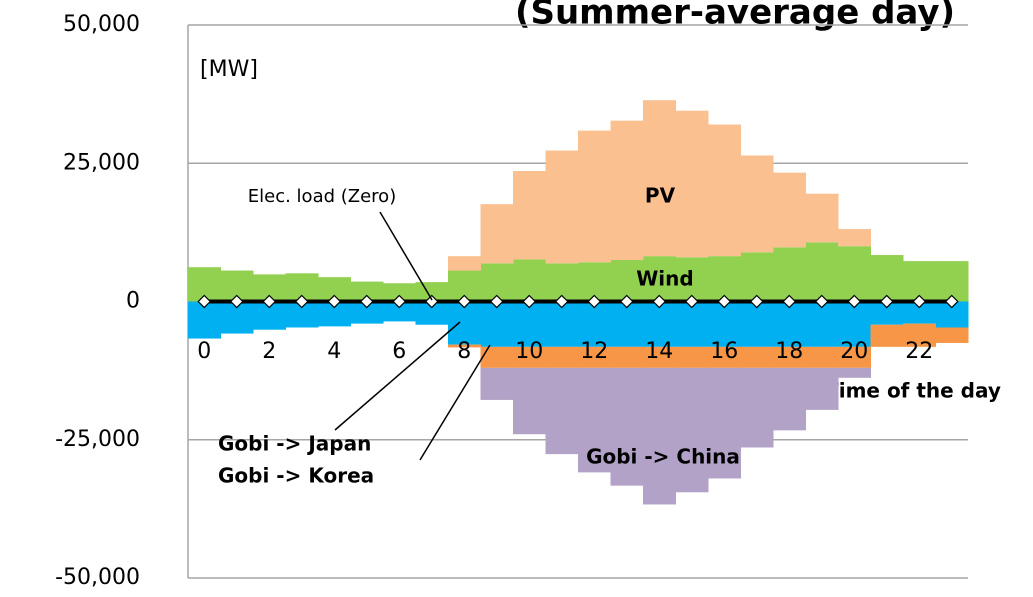 The image size is (1033, 597). What do you see at coordinates (464, 351) in the screenshot?
I see `x-tick-label: 8` at bounding box center [464, 351].